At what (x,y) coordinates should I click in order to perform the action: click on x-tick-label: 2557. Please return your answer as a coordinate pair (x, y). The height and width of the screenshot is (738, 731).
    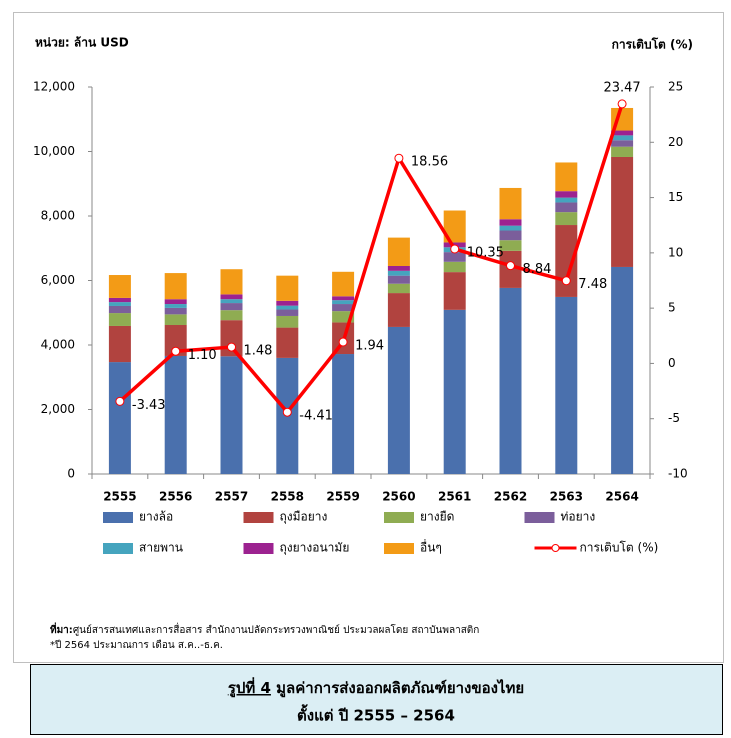
    Looking at the image, I should click on (231, 497).